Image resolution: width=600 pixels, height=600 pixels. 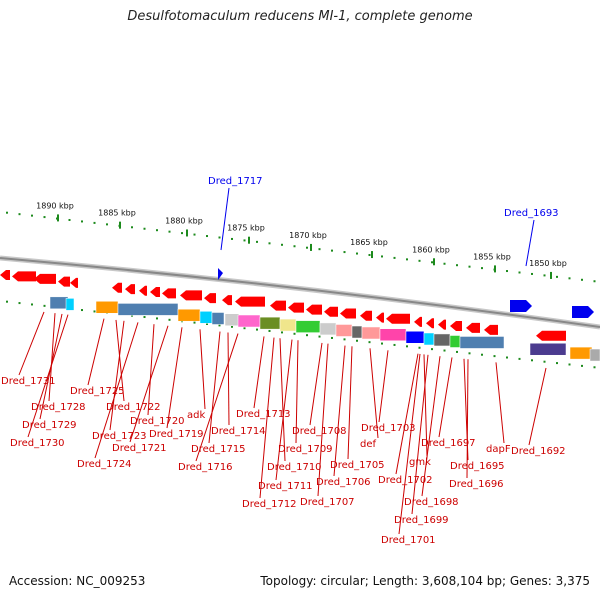 What do you see at coordinates (55, 205) in the screenshot?
I see `scale-tick-label: 1890 kbp` at bounding box center [55, 205].